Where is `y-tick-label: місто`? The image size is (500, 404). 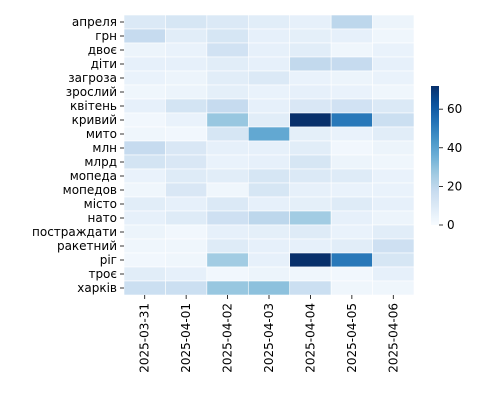
y-tick-label: місто is located at coordinates (100, 204).